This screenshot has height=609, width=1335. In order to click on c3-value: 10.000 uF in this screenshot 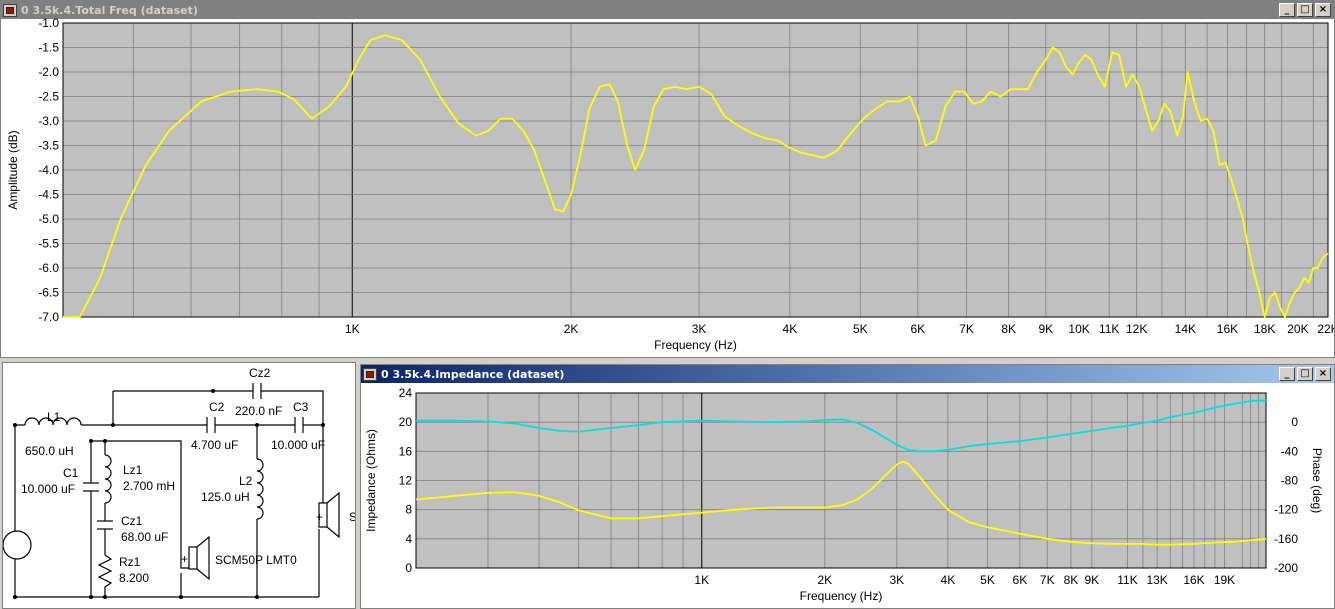, I will do `click(298, 445)`.